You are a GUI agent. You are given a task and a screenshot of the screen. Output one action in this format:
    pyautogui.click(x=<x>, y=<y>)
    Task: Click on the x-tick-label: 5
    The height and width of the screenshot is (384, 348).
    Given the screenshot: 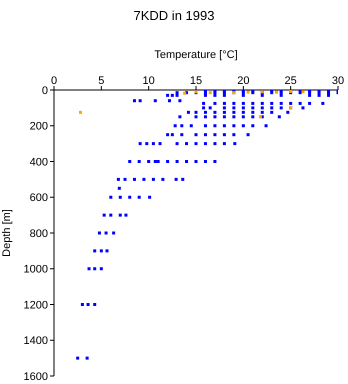 What is the action you would take?
    pyautogui.click(x=101, y=81)
    